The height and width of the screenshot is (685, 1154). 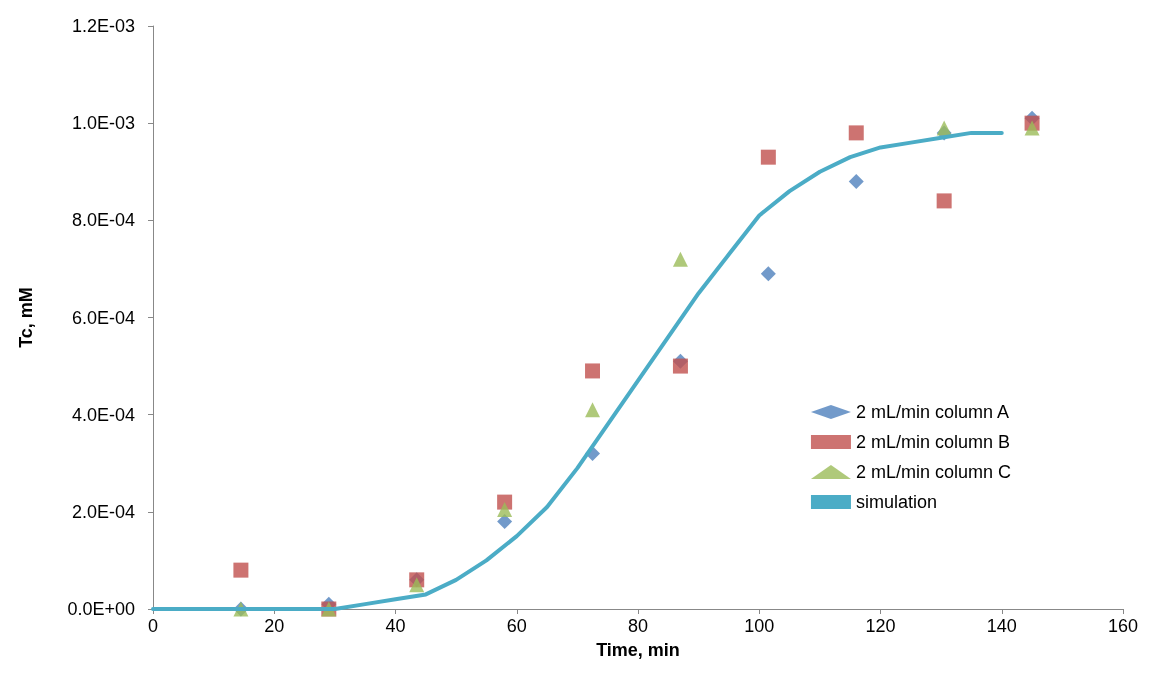 What do you see at coordinates (933, 442) in the screenshot?
I see `legend-label: 2 mL/min column B` at bounding box center [933, 442].